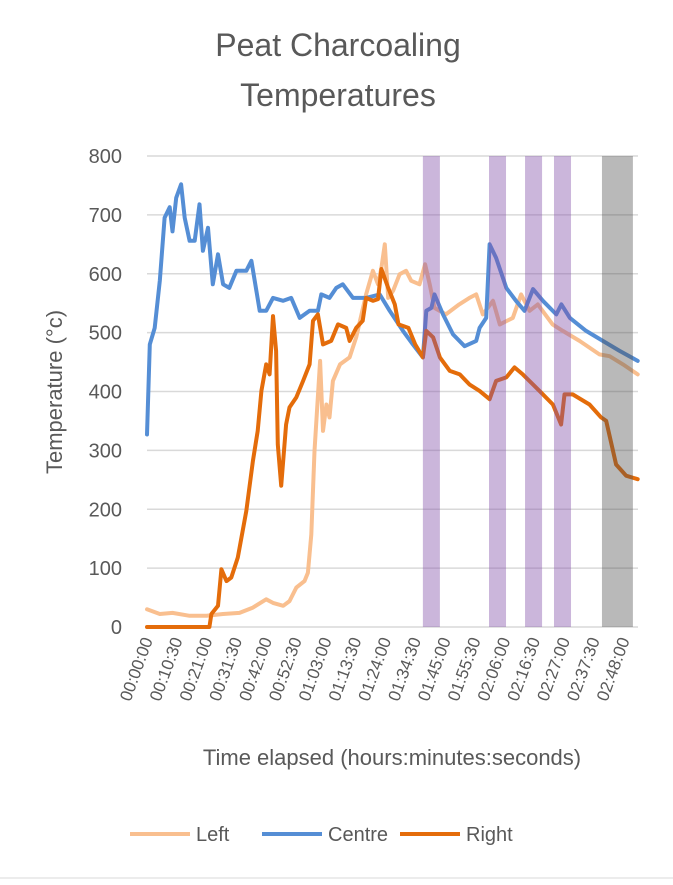 The height and width of the screenshot is (885, 673). What do you see at coordinates (392, 757) in the screenshot?
I see `x-axis-label: Time elapsed (hours:minutes:seconds)` at bounding box center [392, 757].